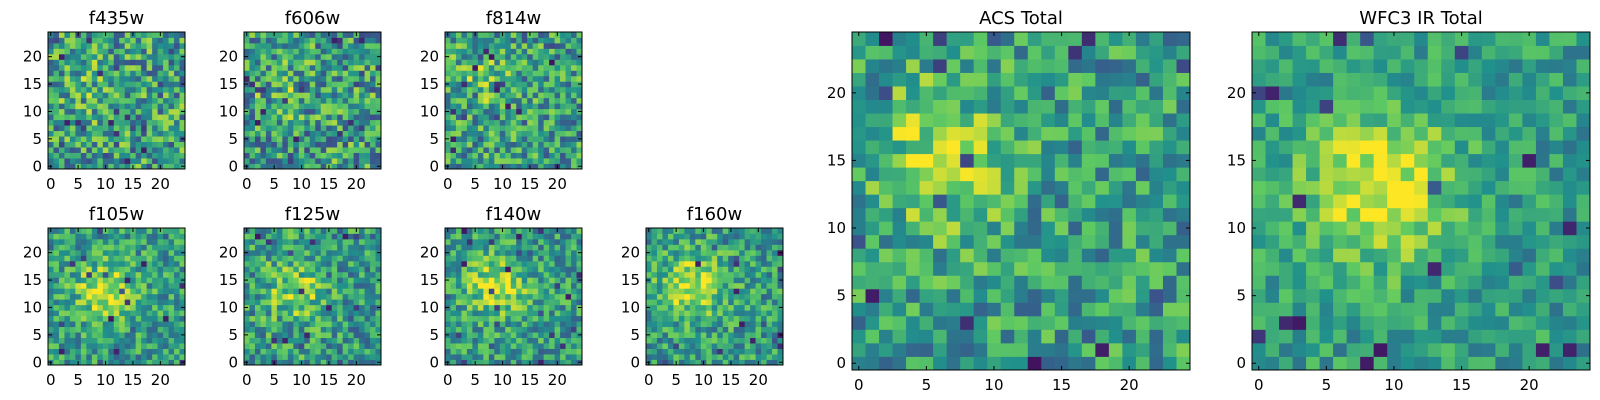 The height and width of the screenshot is (400, 1600). What do you see at coordinates (448, 184) in the screenshot?
I see `x-tick-label: 0` at bounding box center [448, 184].